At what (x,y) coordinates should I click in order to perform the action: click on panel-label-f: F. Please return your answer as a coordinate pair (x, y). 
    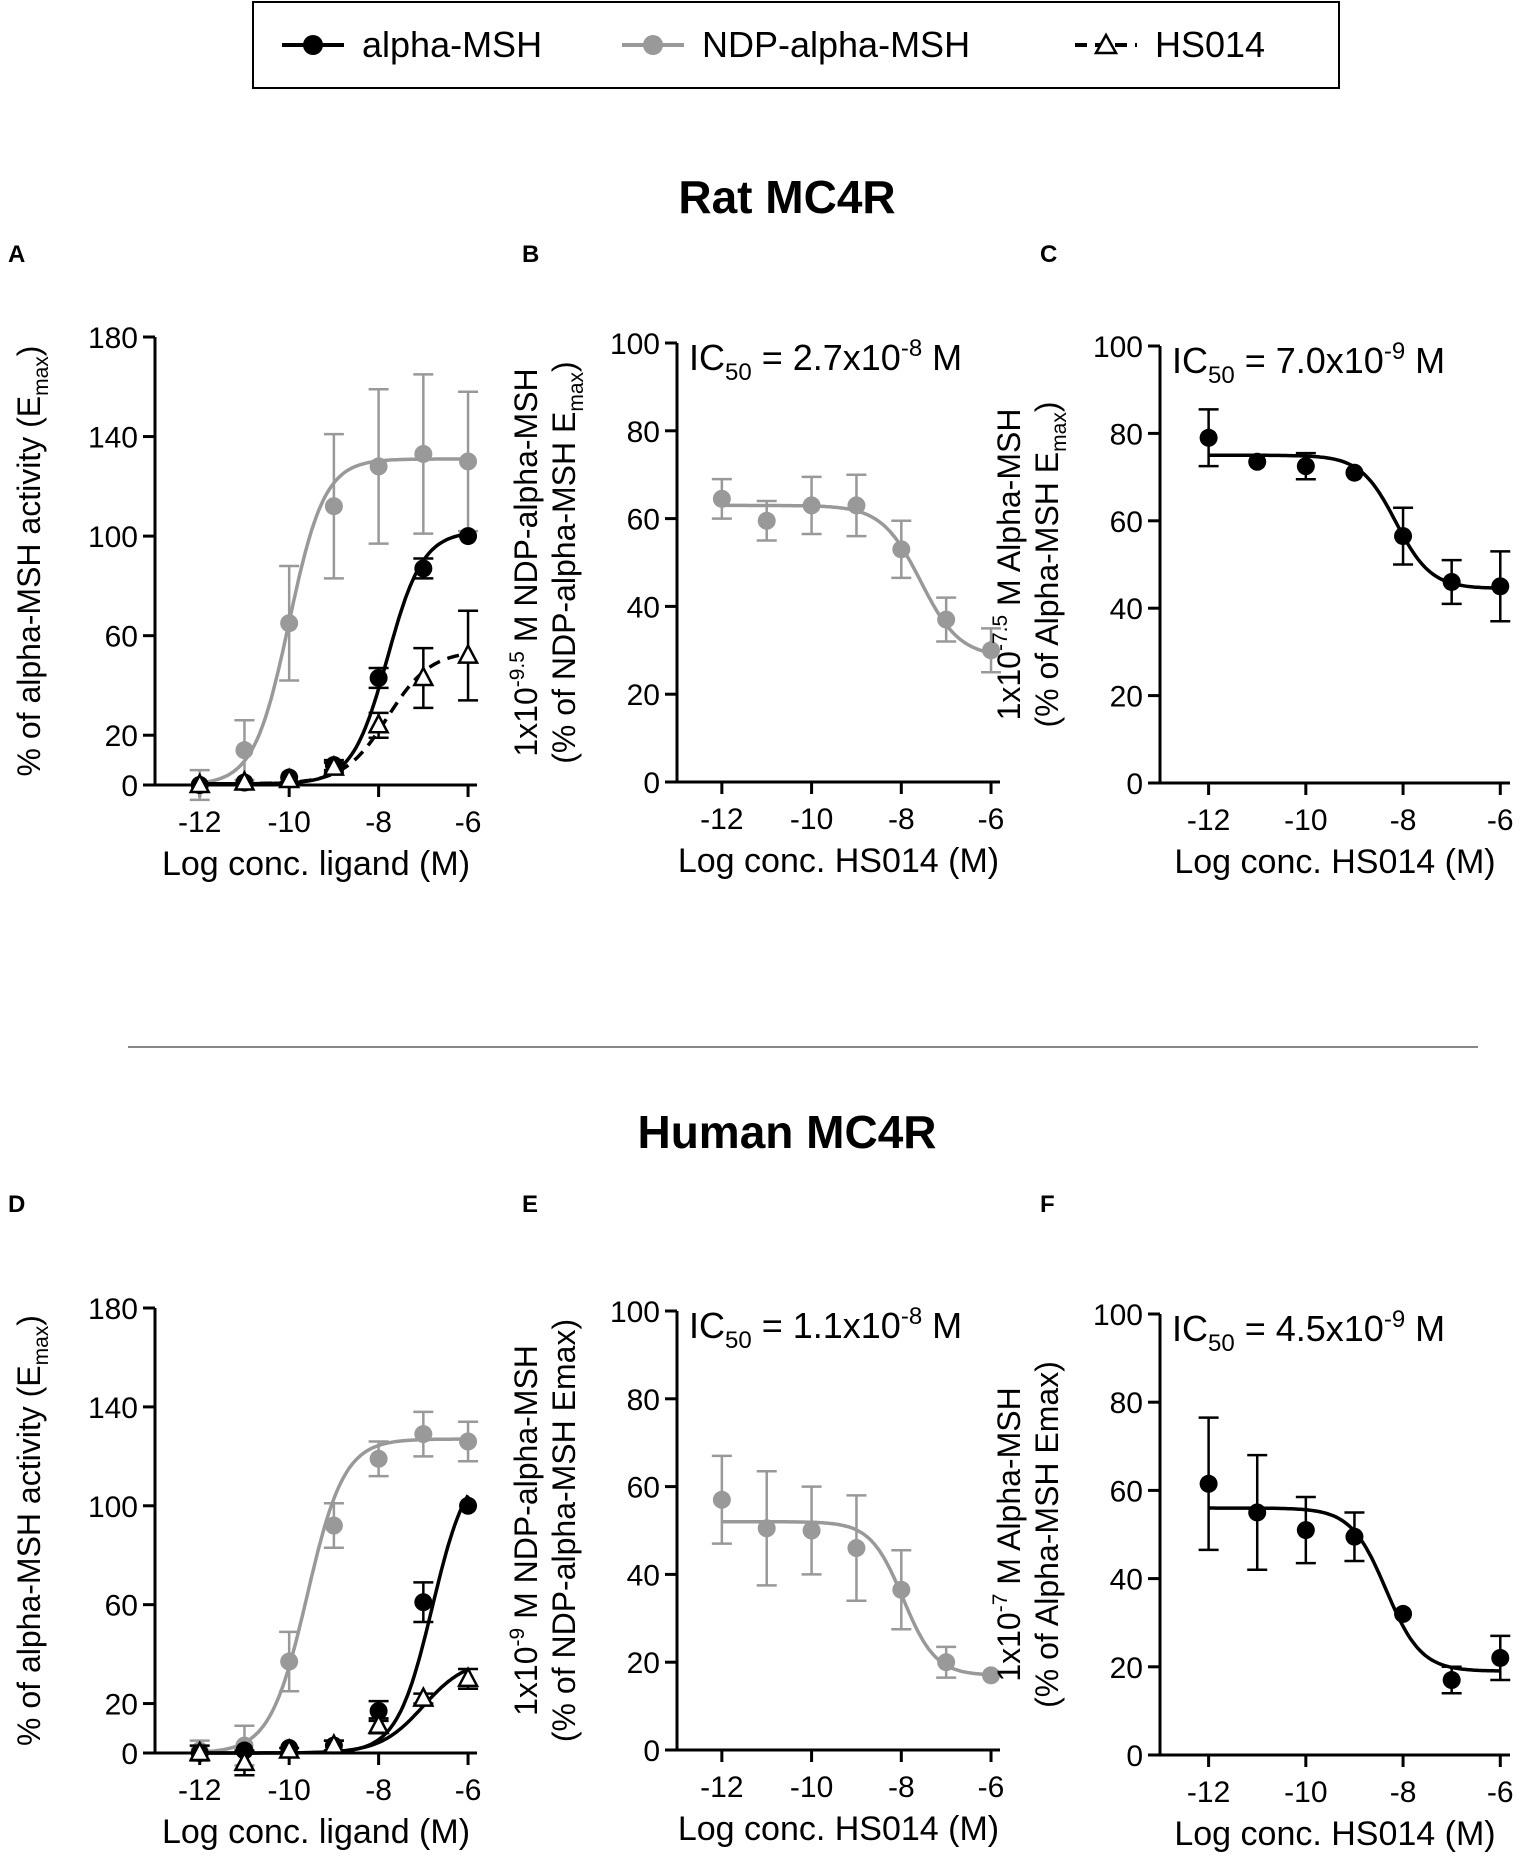
    Looking at the image, I should click on (1047, 1204).